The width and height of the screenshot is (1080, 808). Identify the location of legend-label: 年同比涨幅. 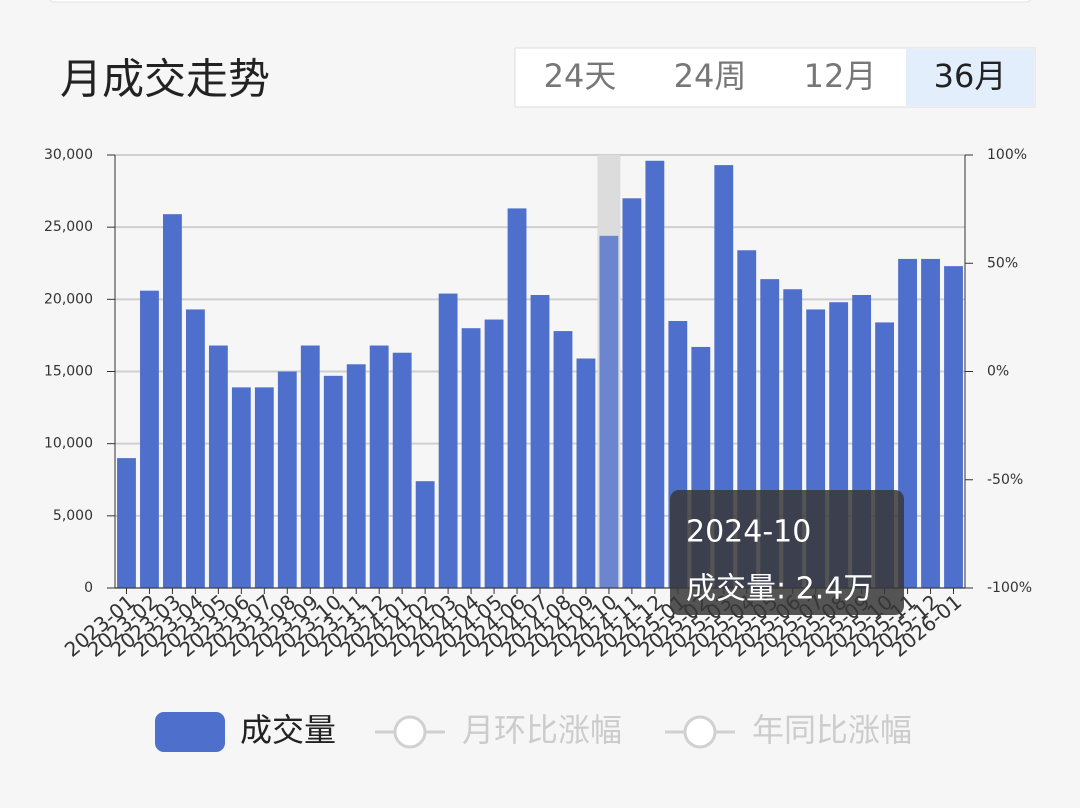
(832, 730).